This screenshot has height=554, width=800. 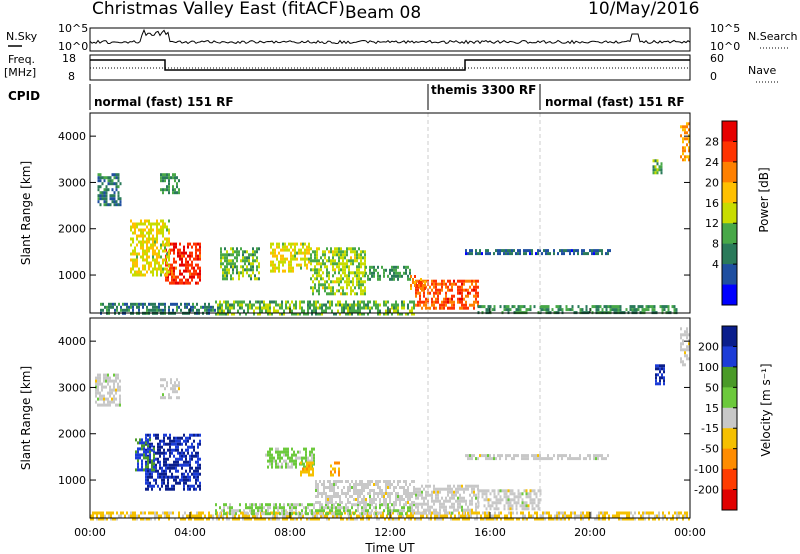 I want to click on date-label: 10/May/2016, so click(x=644, y=9).